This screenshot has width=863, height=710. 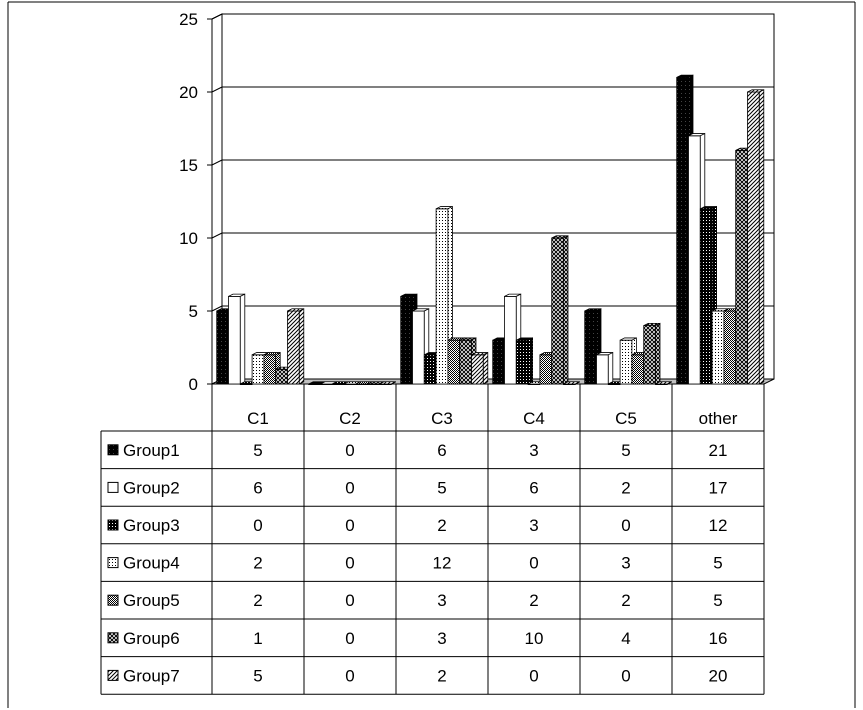 I want to click on x-category-label-other: other, so click(x=718, y=418).